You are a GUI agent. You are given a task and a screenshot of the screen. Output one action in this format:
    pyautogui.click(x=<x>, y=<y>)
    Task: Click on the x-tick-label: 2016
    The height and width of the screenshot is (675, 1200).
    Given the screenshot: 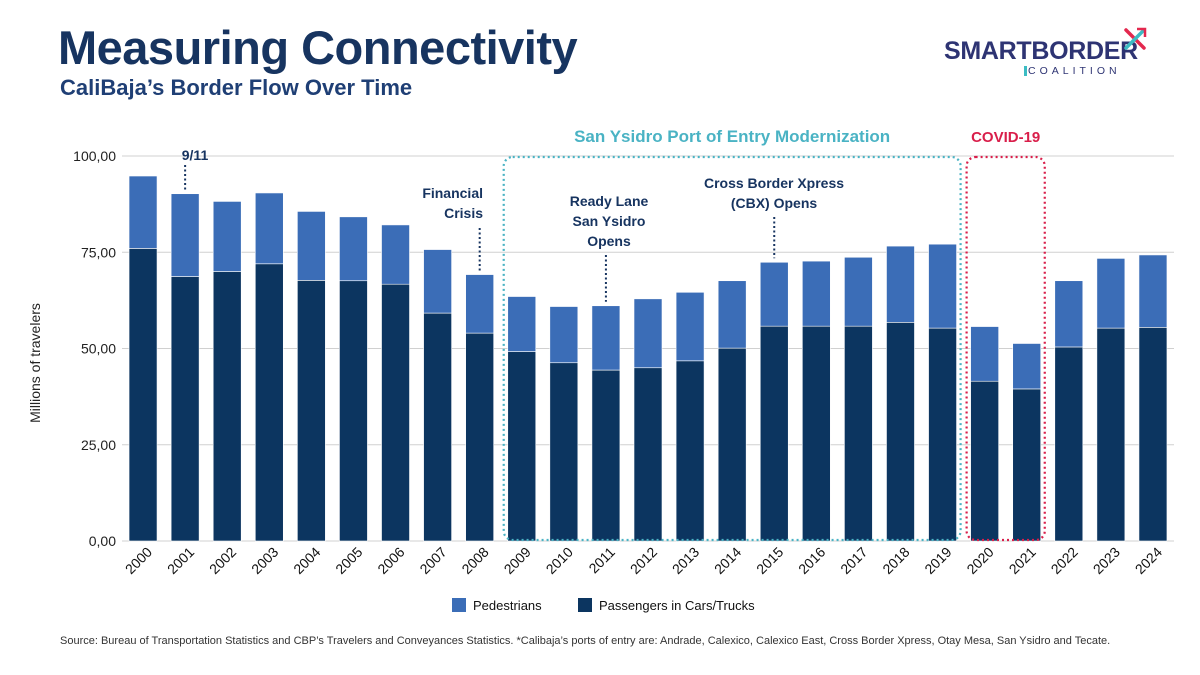 What is the action you would take?
    pyautogui.click(x=811, y=560)
    